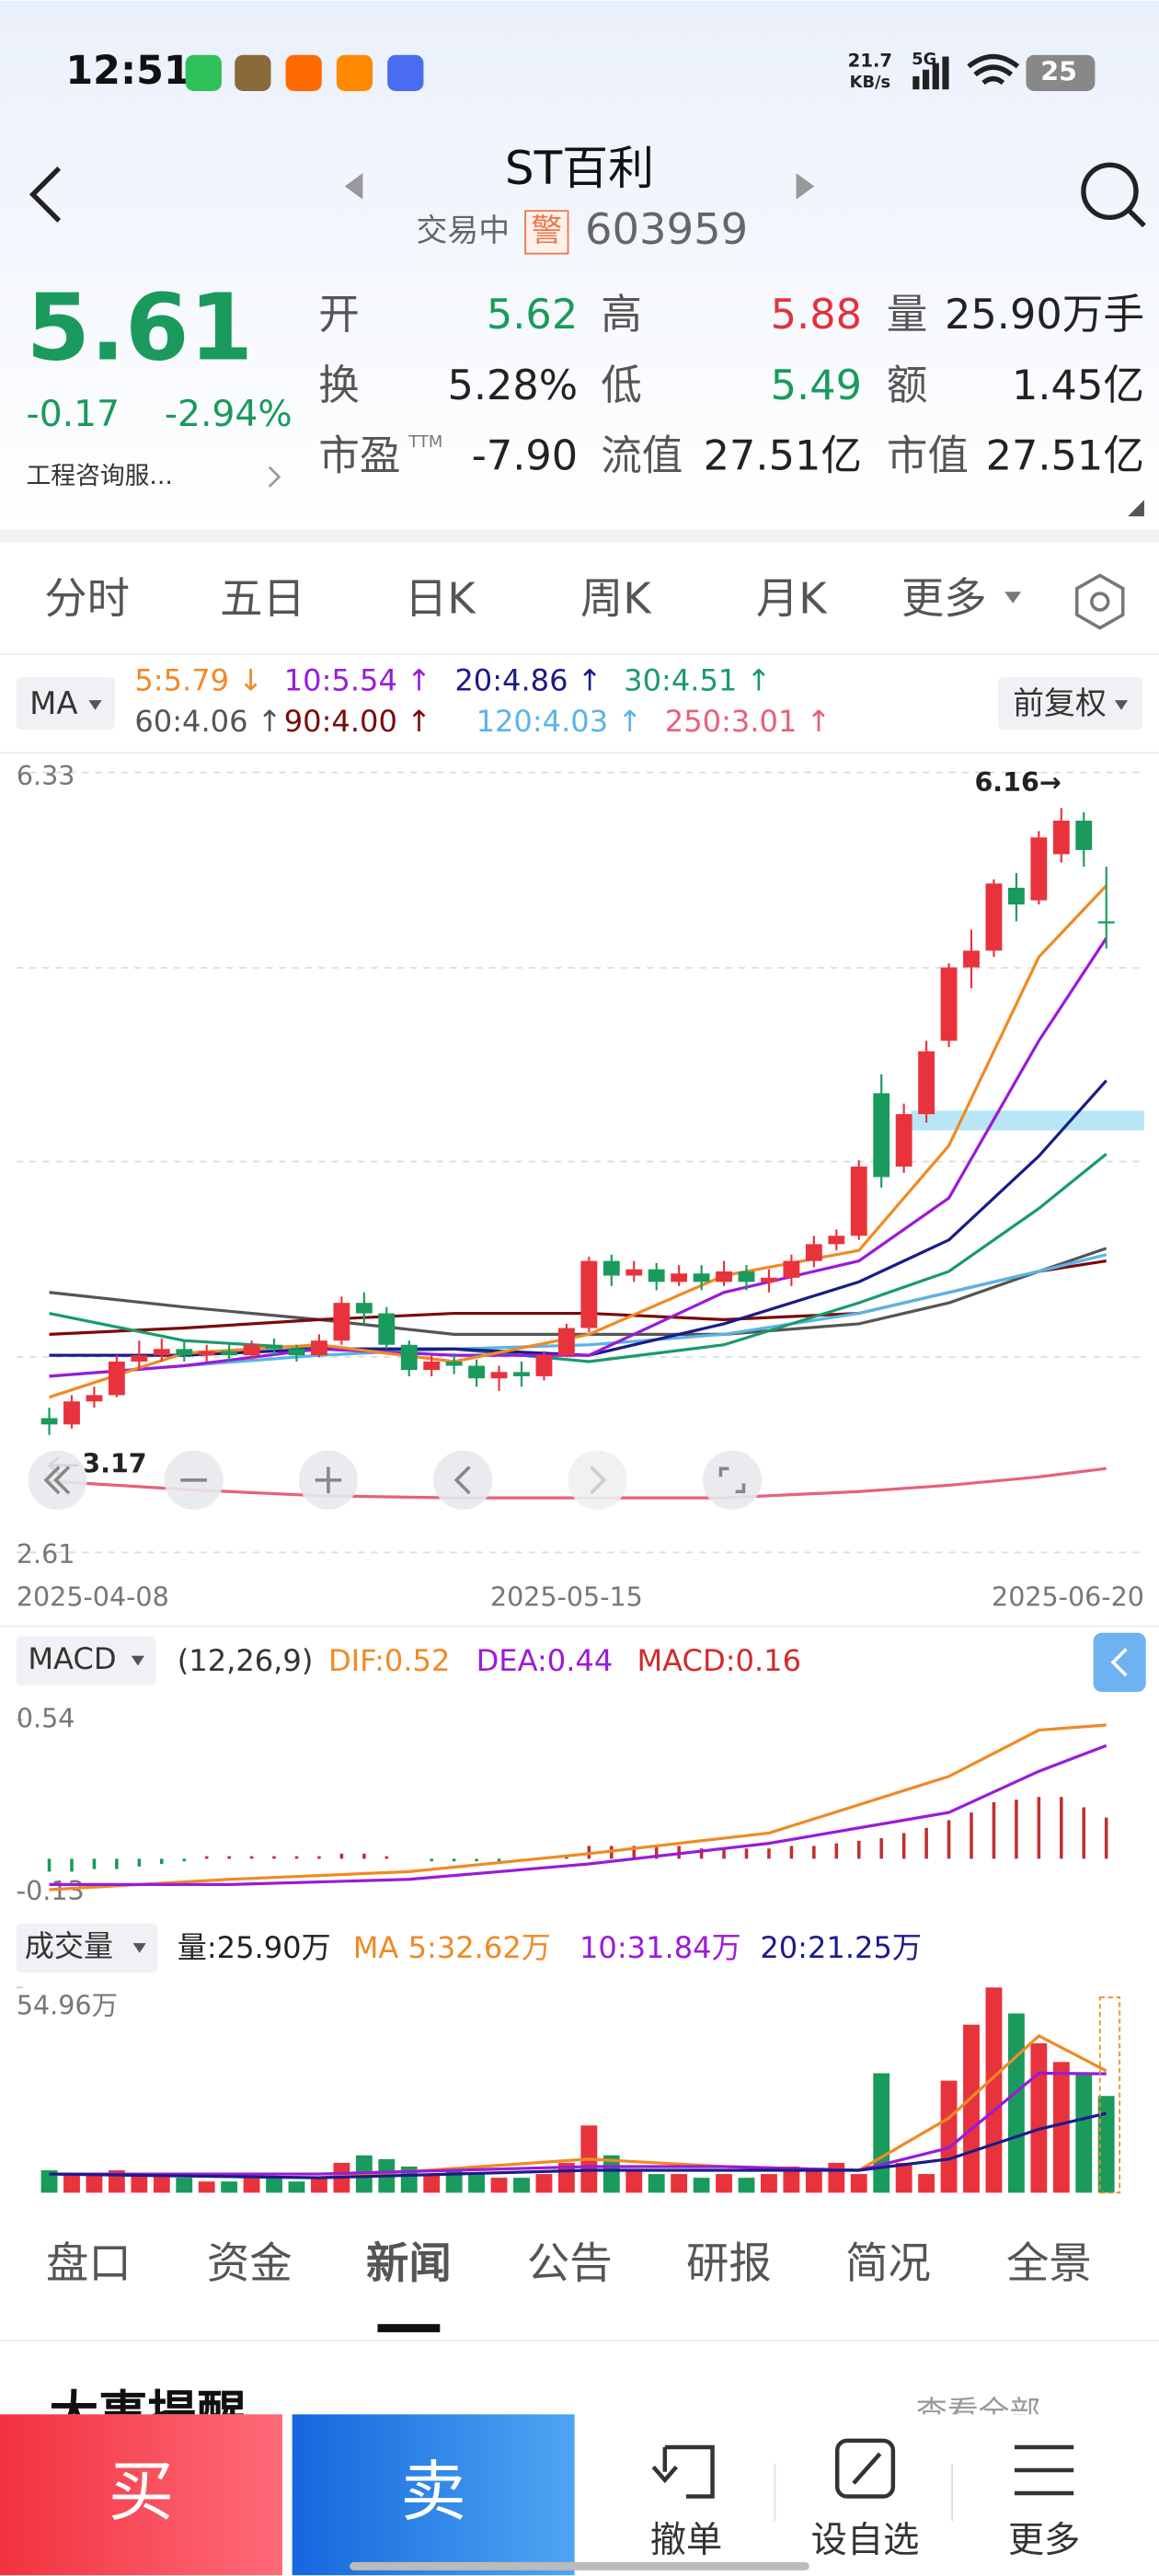 The image size is (1159, 2576). I want to click on network-type: 5G, so click(924, 59).